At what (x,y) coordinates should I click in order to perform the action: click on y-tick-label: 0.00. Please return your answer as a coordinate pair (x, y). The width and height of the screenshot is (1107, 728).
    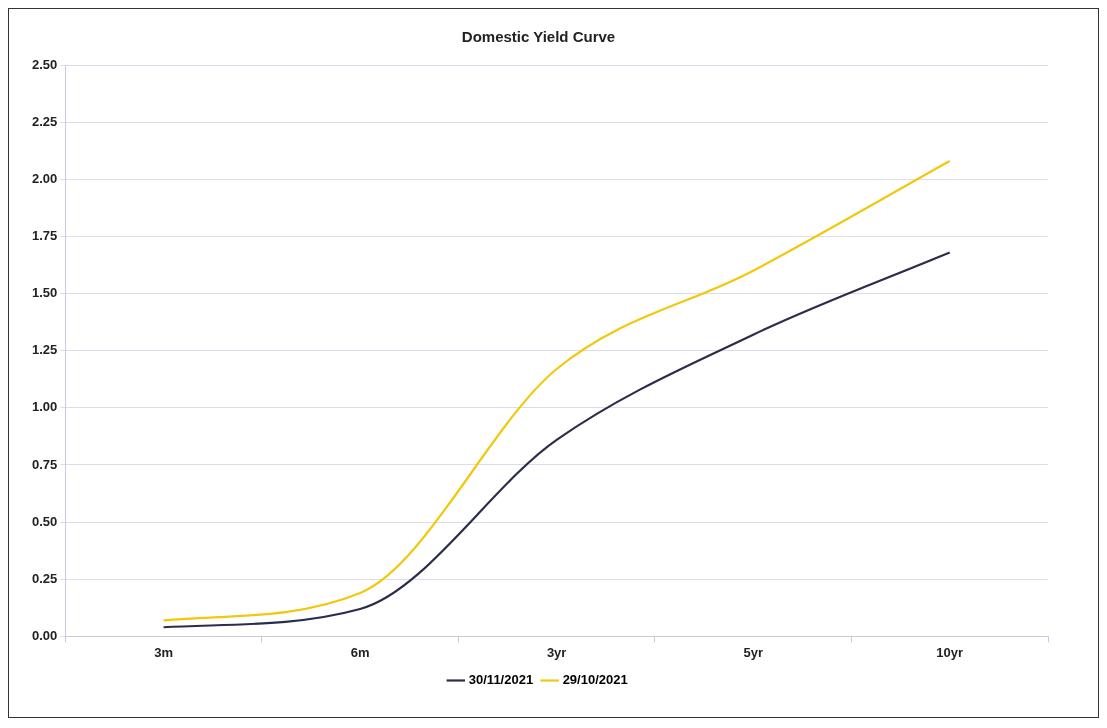
    Looking at the image, I should click on (44, 635).